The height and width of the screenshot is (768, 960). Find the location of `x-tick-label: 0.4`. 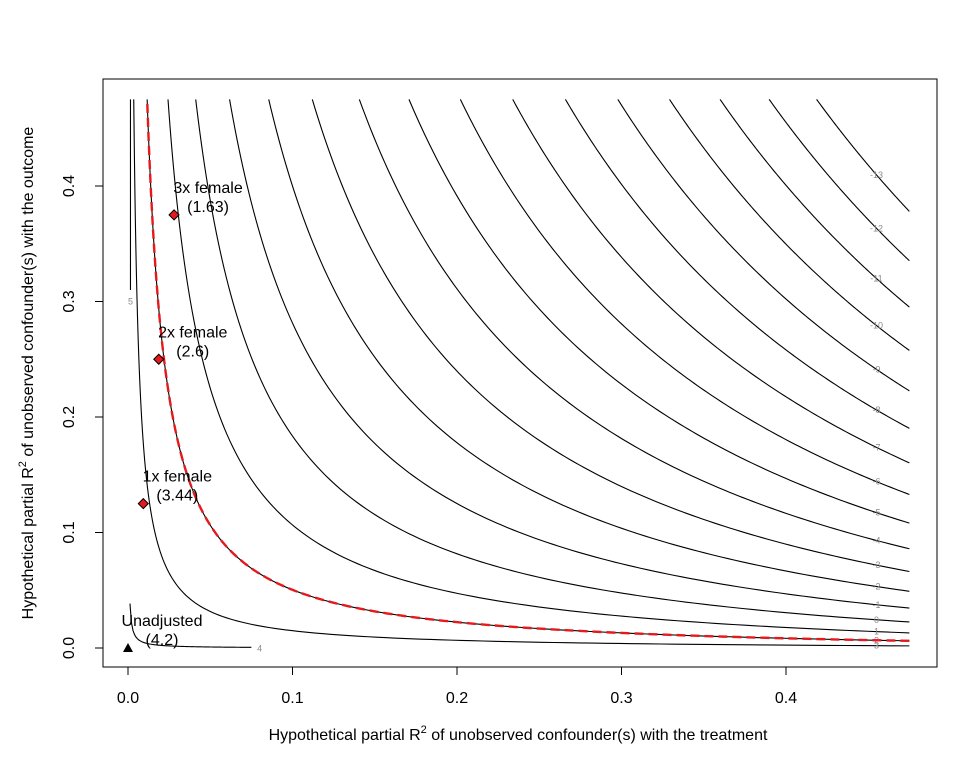

x-tick-label: 0.4 is located at coordinates (786, 698).